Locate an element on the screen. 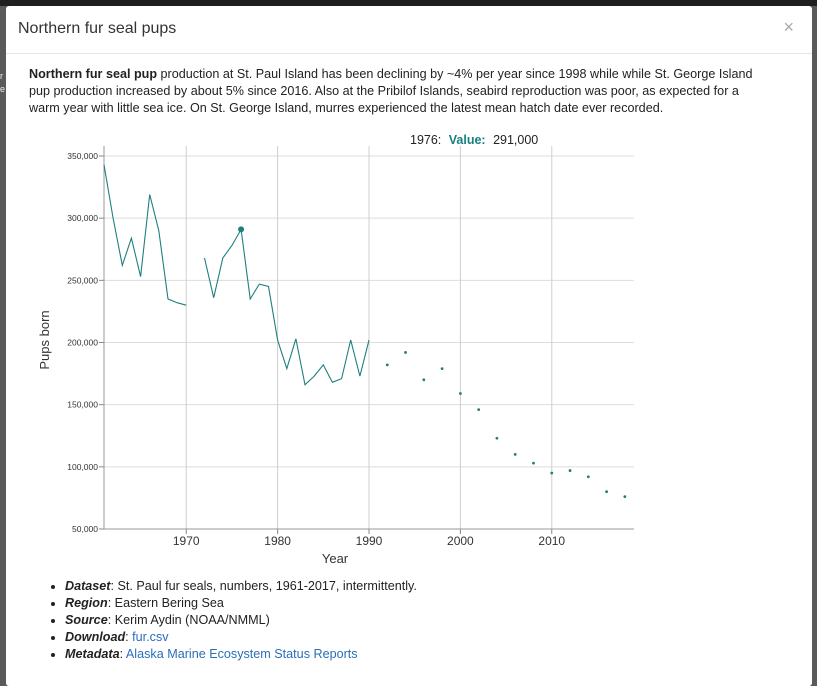 This screenshot has height=686, width=817. y-tick-label: 250,000 is located at coordinates (82, 280).